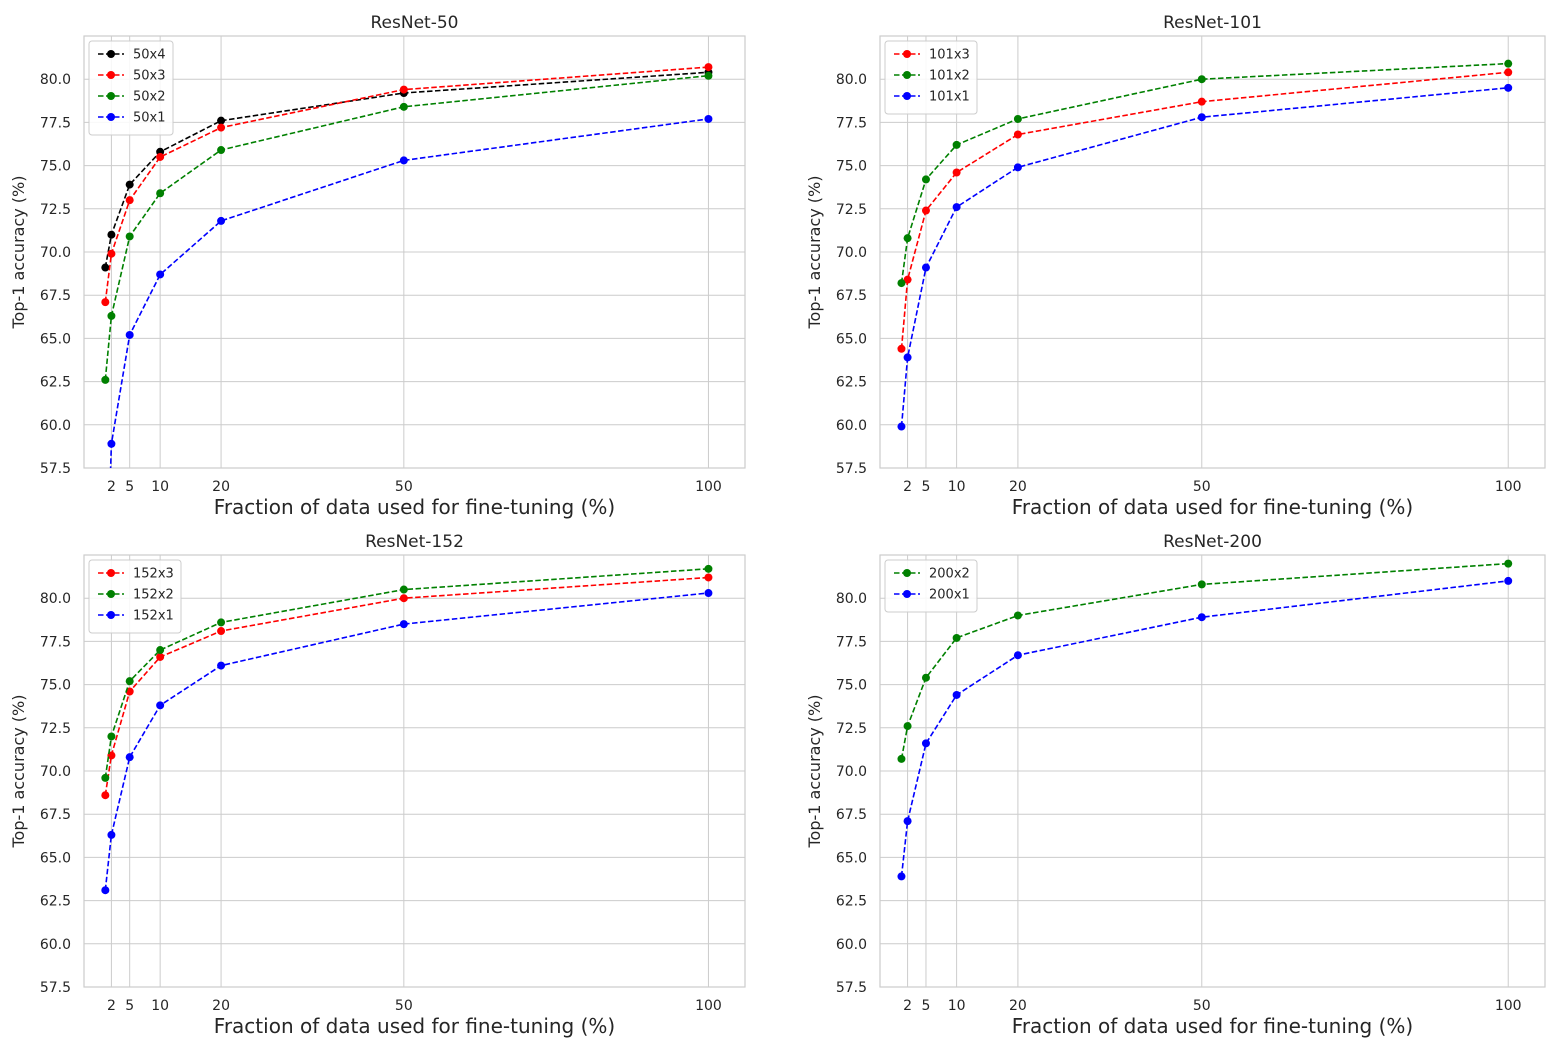 The width and height of the screenshot is (1550, 1053). Describe the element at coordinates (111, 54) in the screenshot. I see `legend-marker-50x4` at that location.